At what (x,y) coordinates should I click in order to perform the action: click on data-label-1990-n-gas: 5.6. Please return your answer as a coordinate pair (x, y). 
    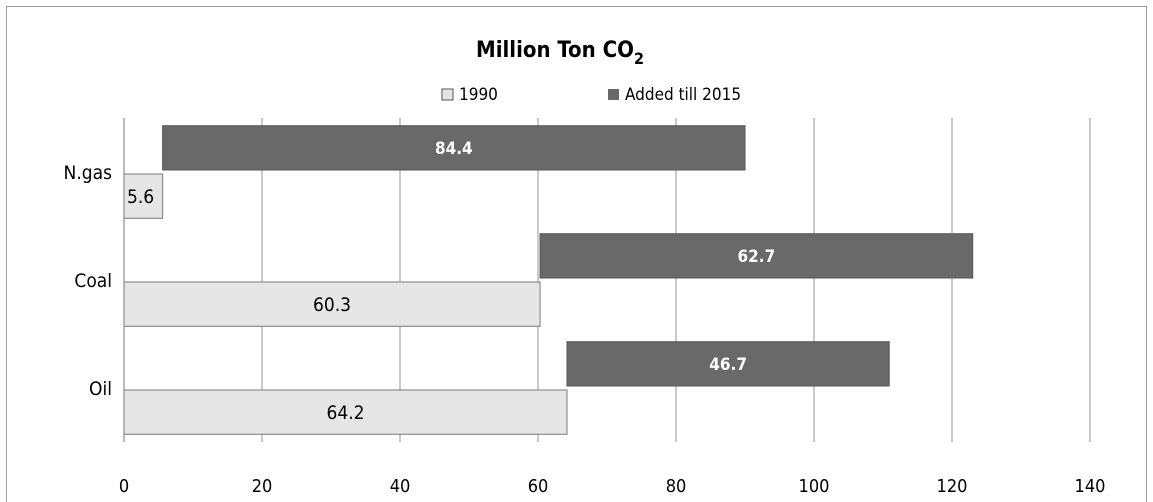
    Looking at the image, I should click on (140, 197).